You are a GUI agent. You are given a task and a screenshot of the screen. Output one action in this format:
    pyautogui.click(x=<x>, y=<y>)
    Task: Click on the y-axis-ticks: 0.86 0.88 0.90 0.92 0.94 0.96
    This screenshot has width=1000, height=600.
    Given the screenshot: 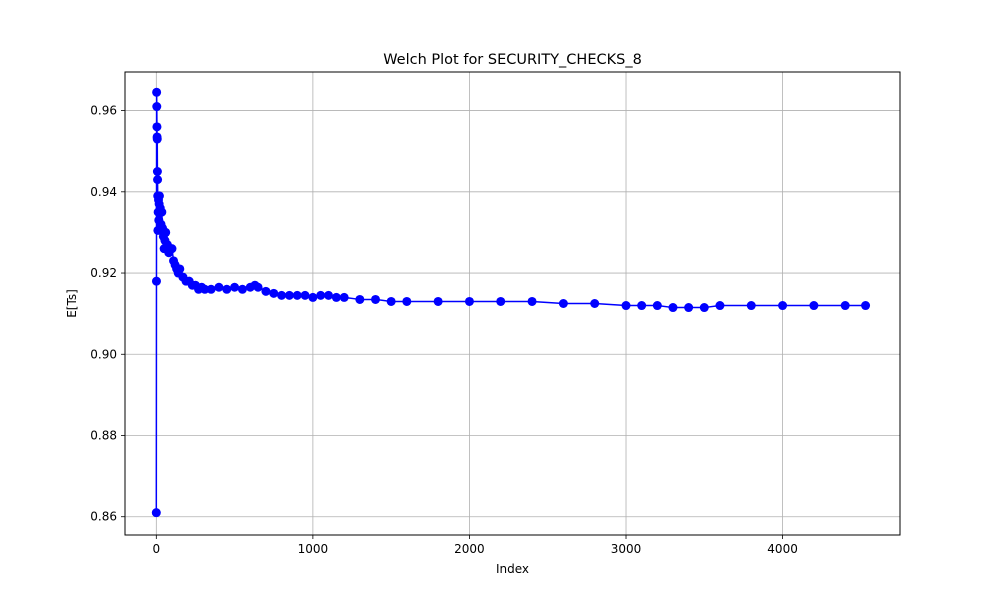 What is the action you would take?
    pyautogui.click(x=107, y=314)
    